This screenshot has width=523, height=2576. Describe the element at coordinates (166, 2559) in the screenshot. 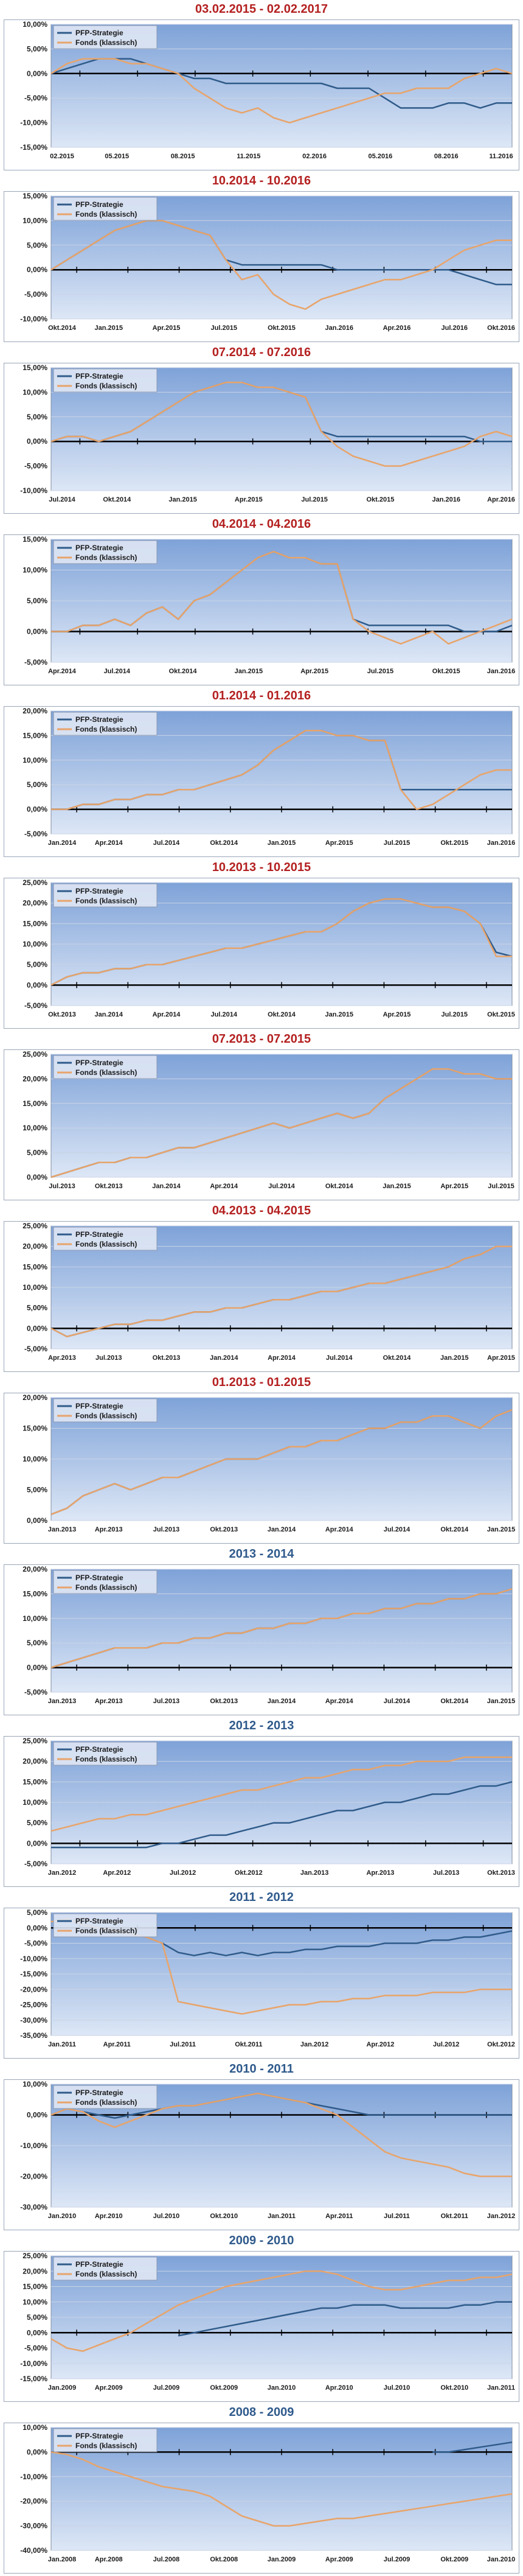

I see `x-tick-label: Jul.2008` at that location.